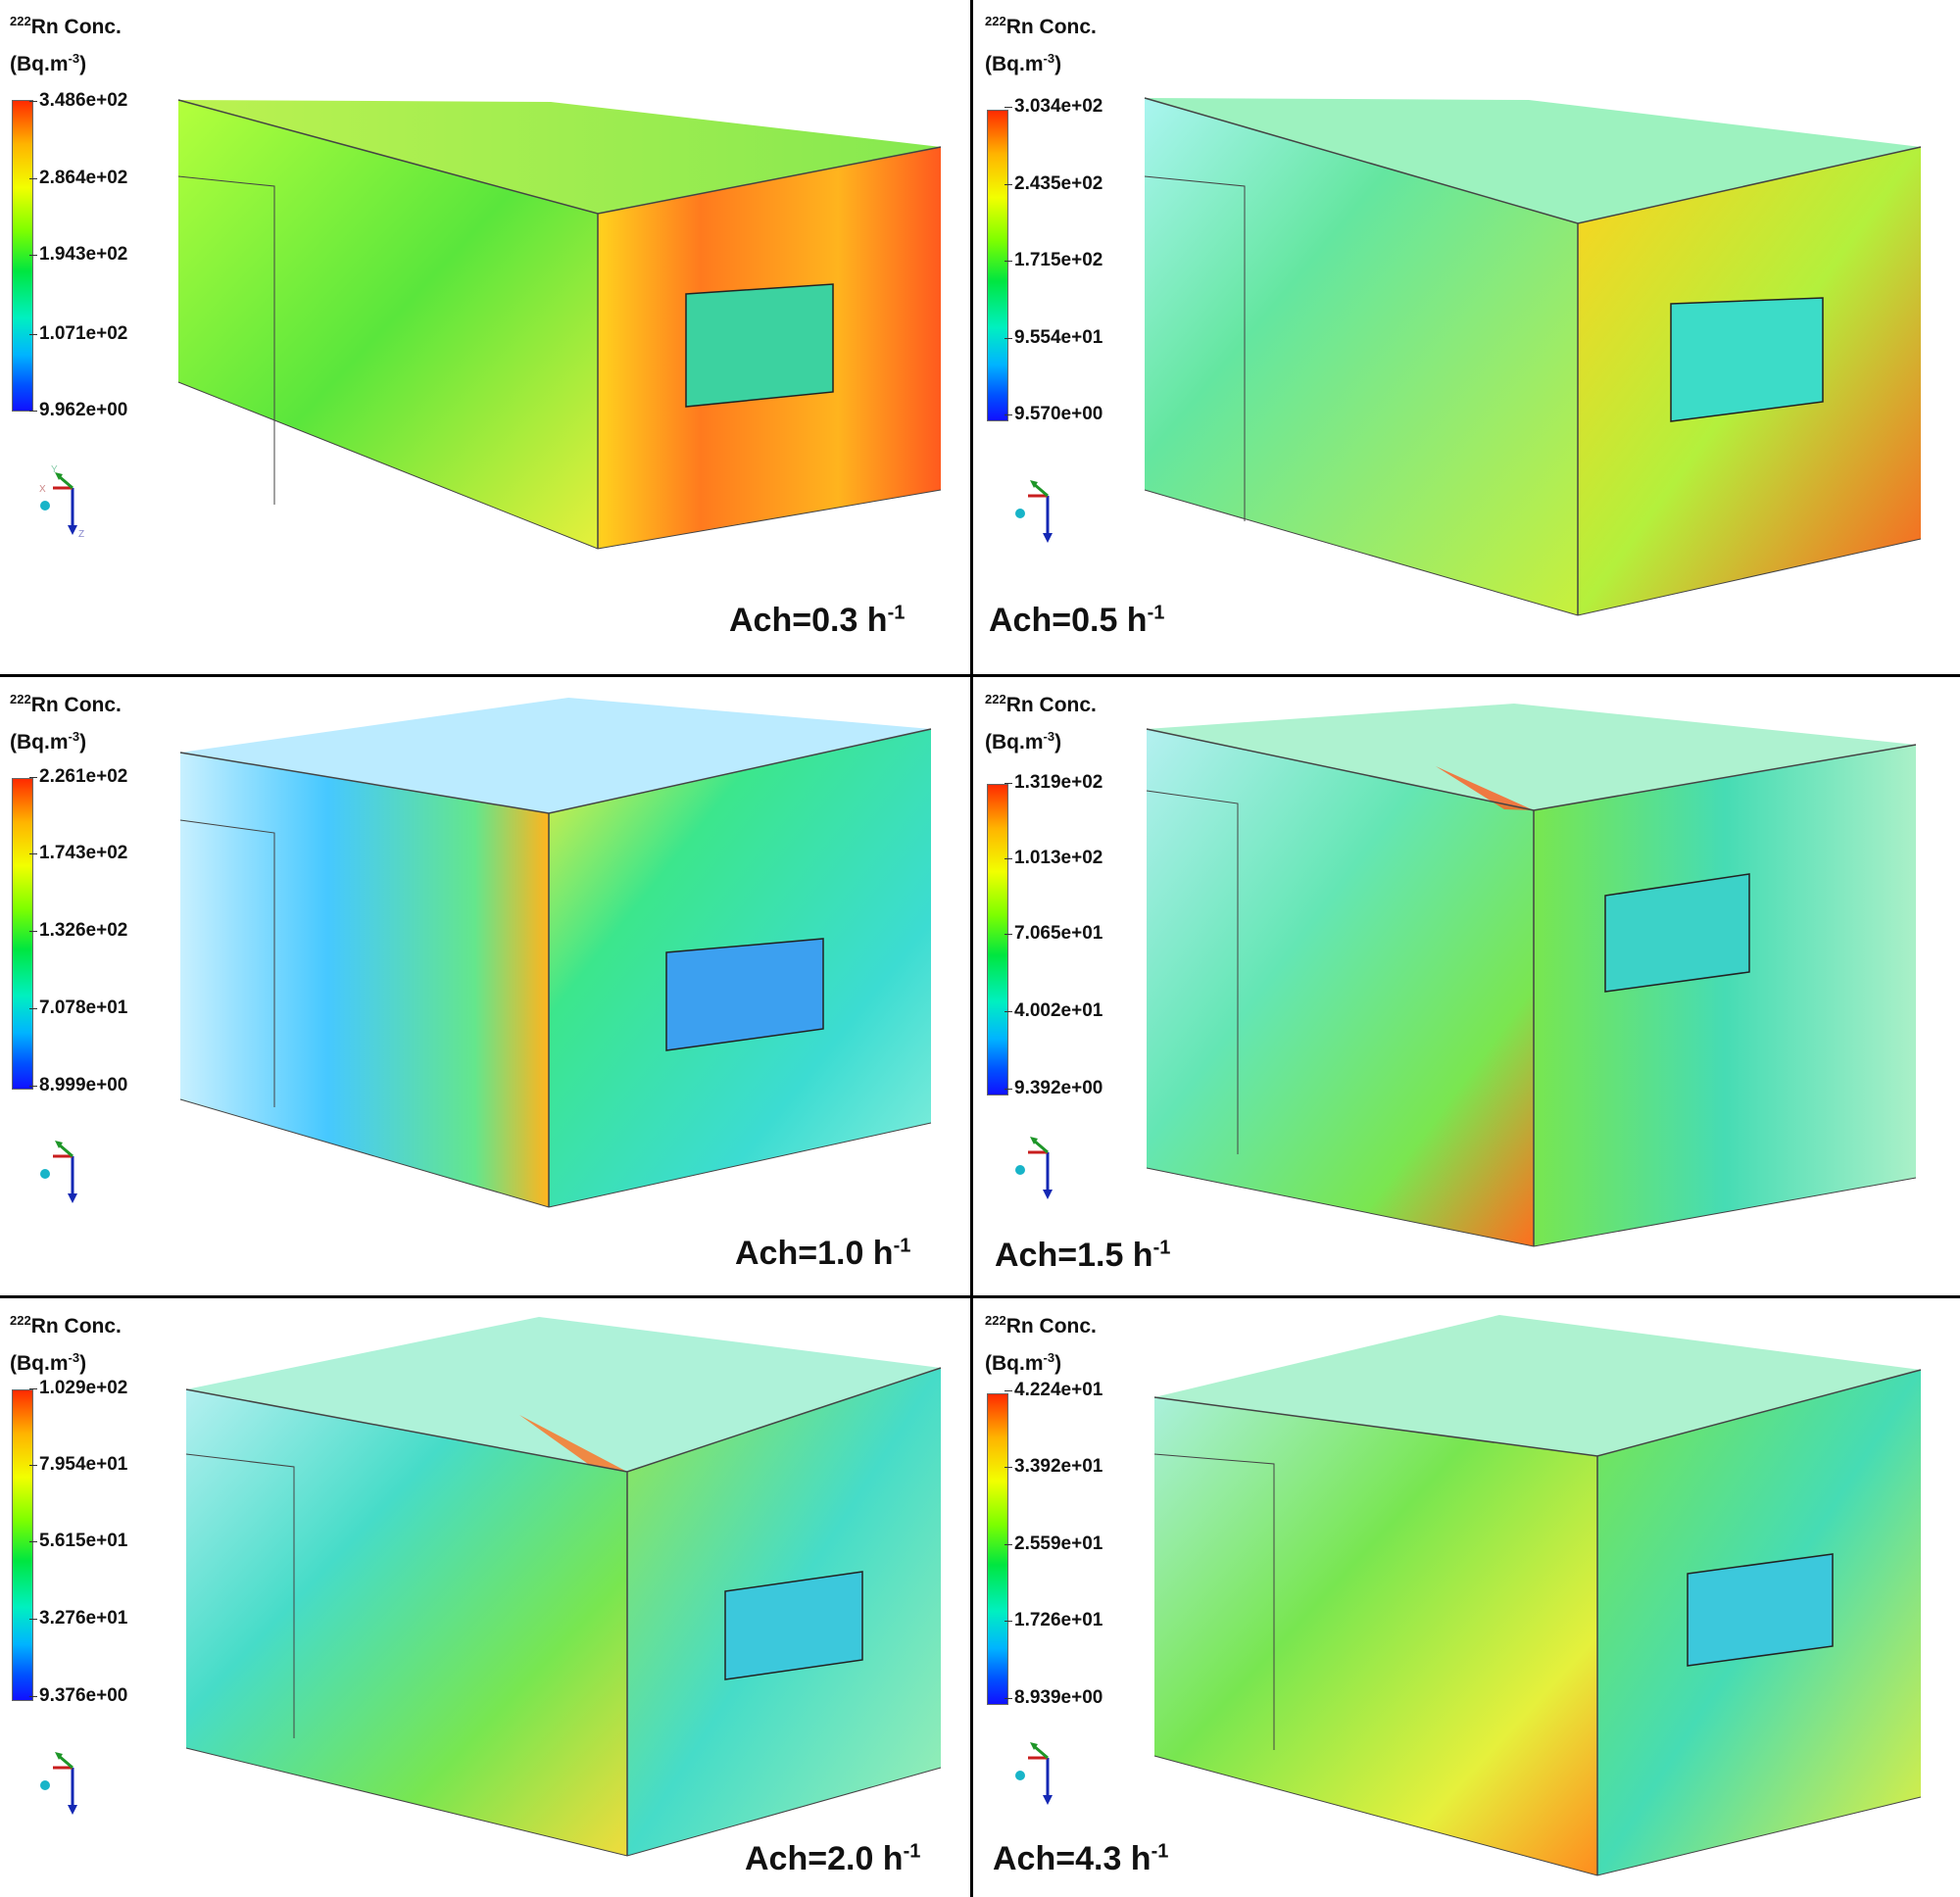 This screenshot has height=1897, width=1960. Describe the element at coordinates (1053, 107) in the screenshot. I see `colorbar-tick: 3.034e+02` at that location.